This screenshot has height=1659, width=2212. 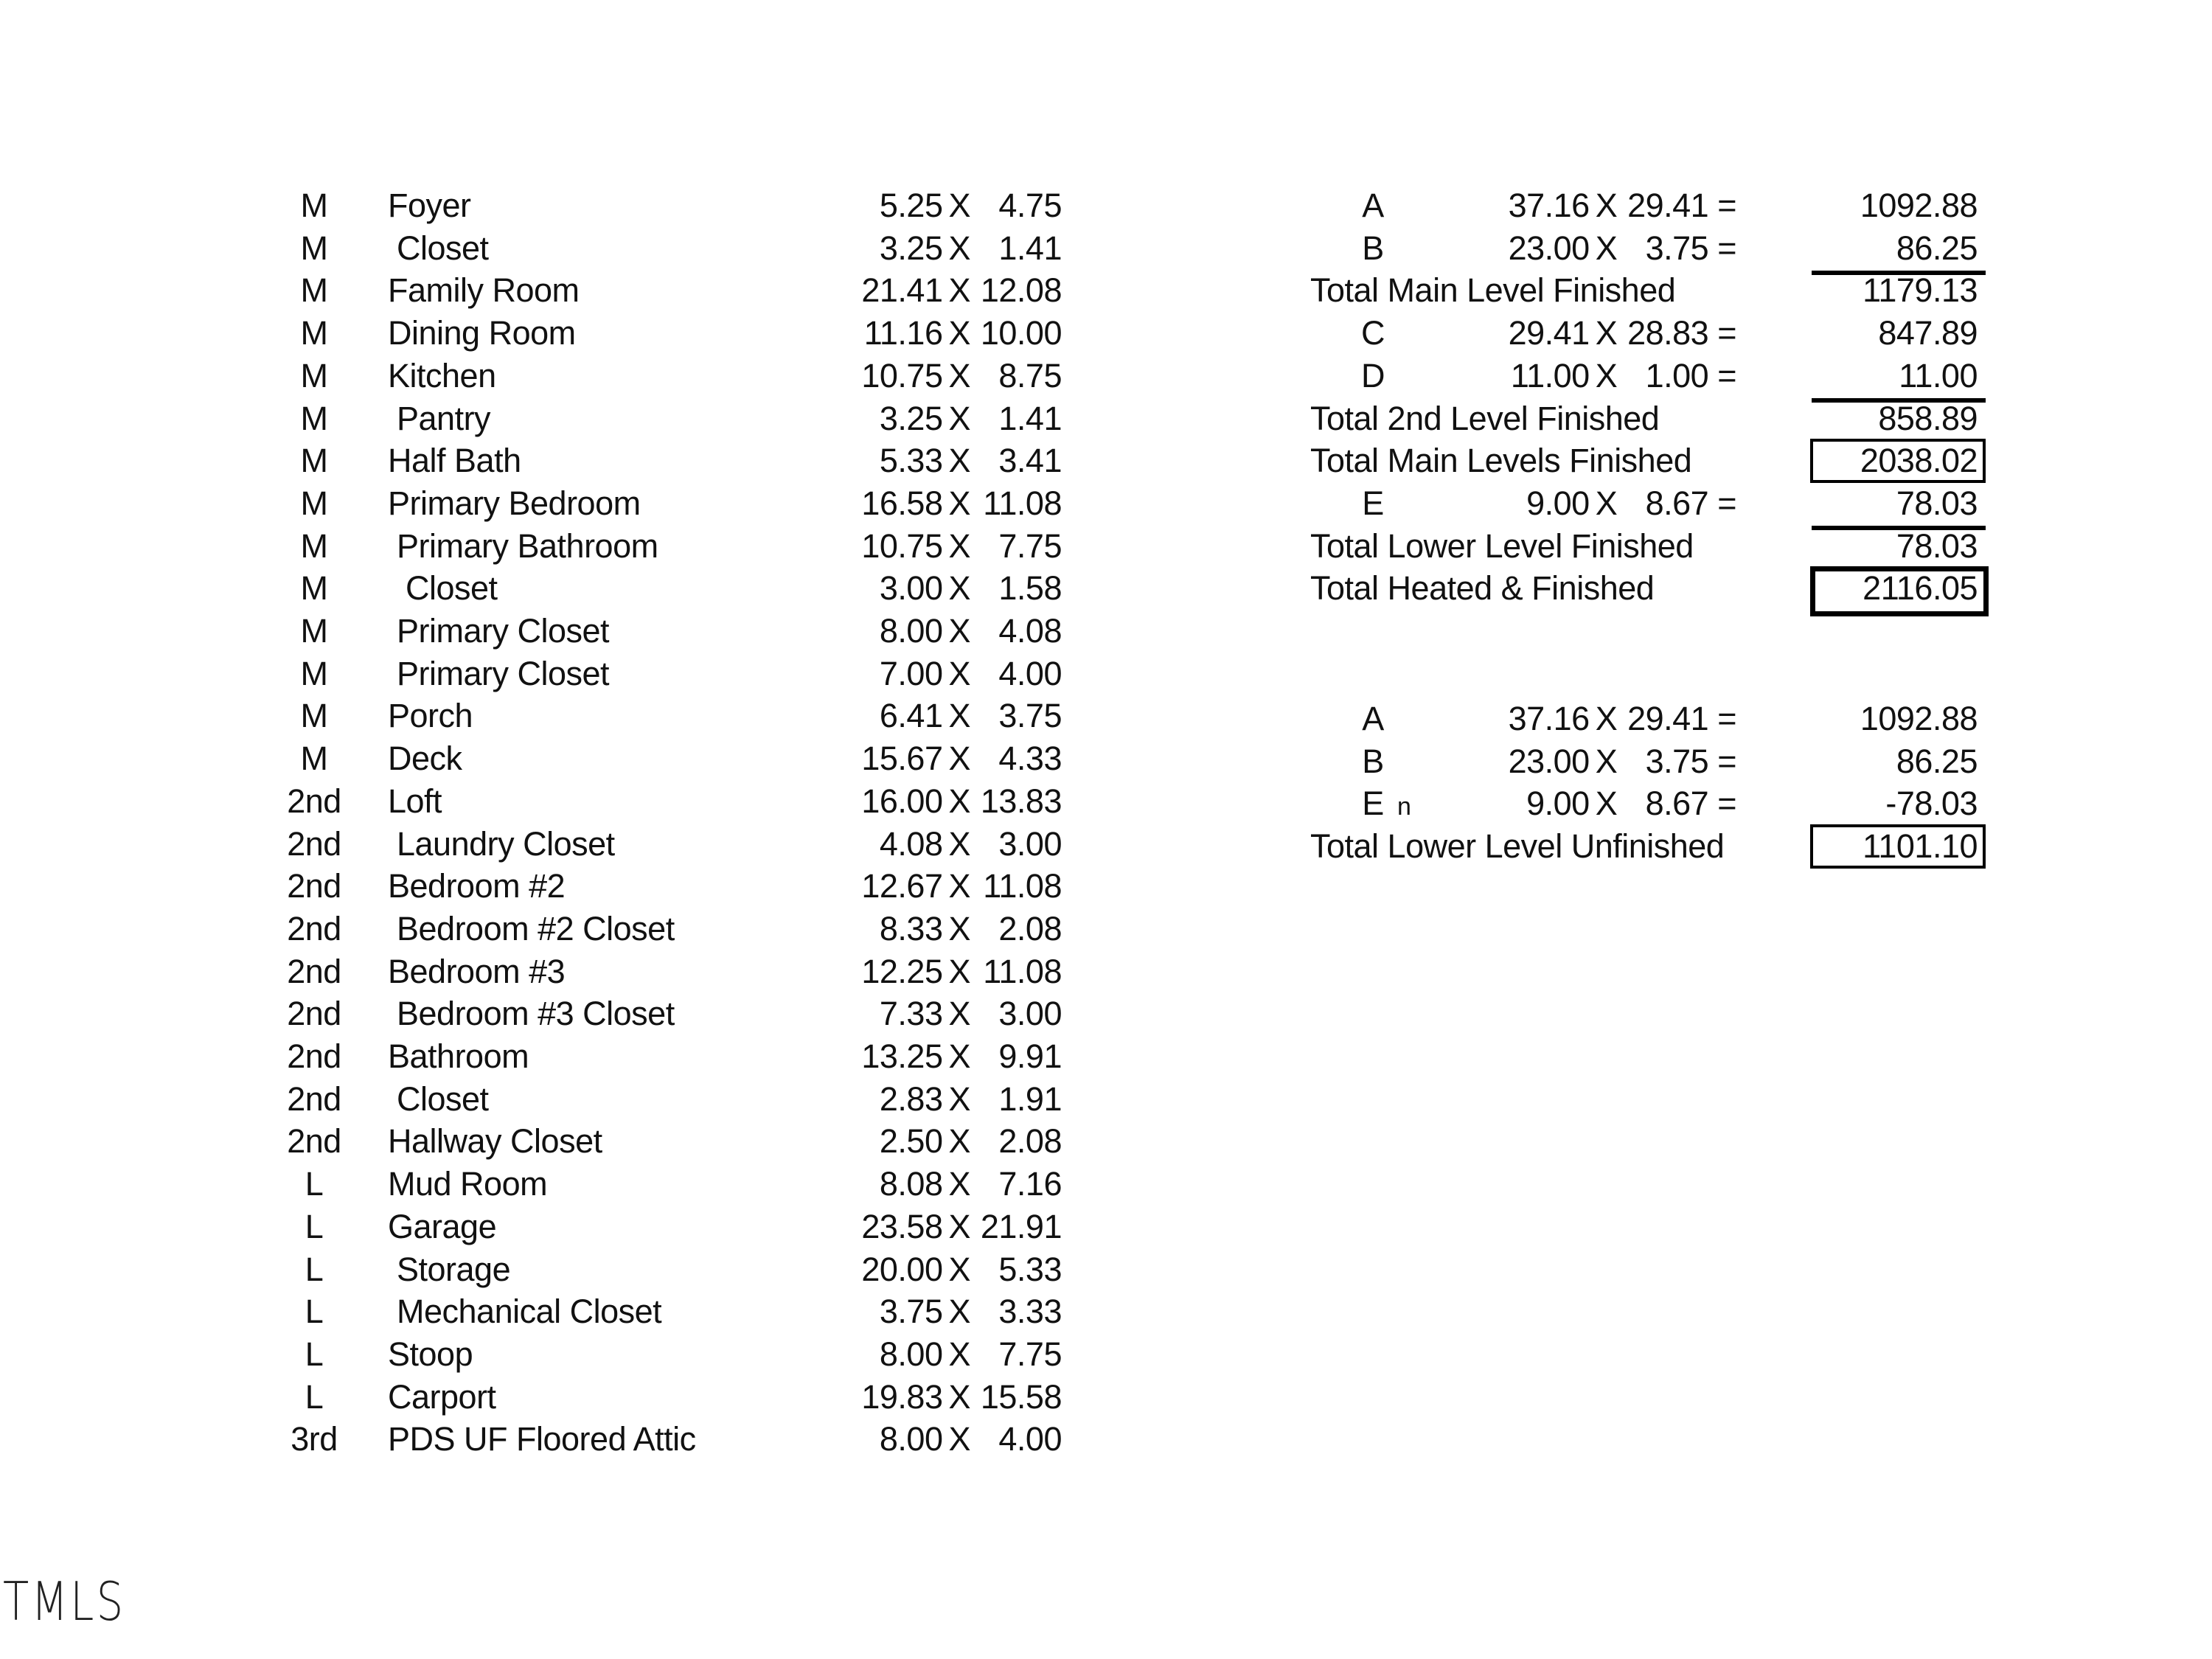 I want to click on room-name: Kitchen, so click(x=442, y=375).